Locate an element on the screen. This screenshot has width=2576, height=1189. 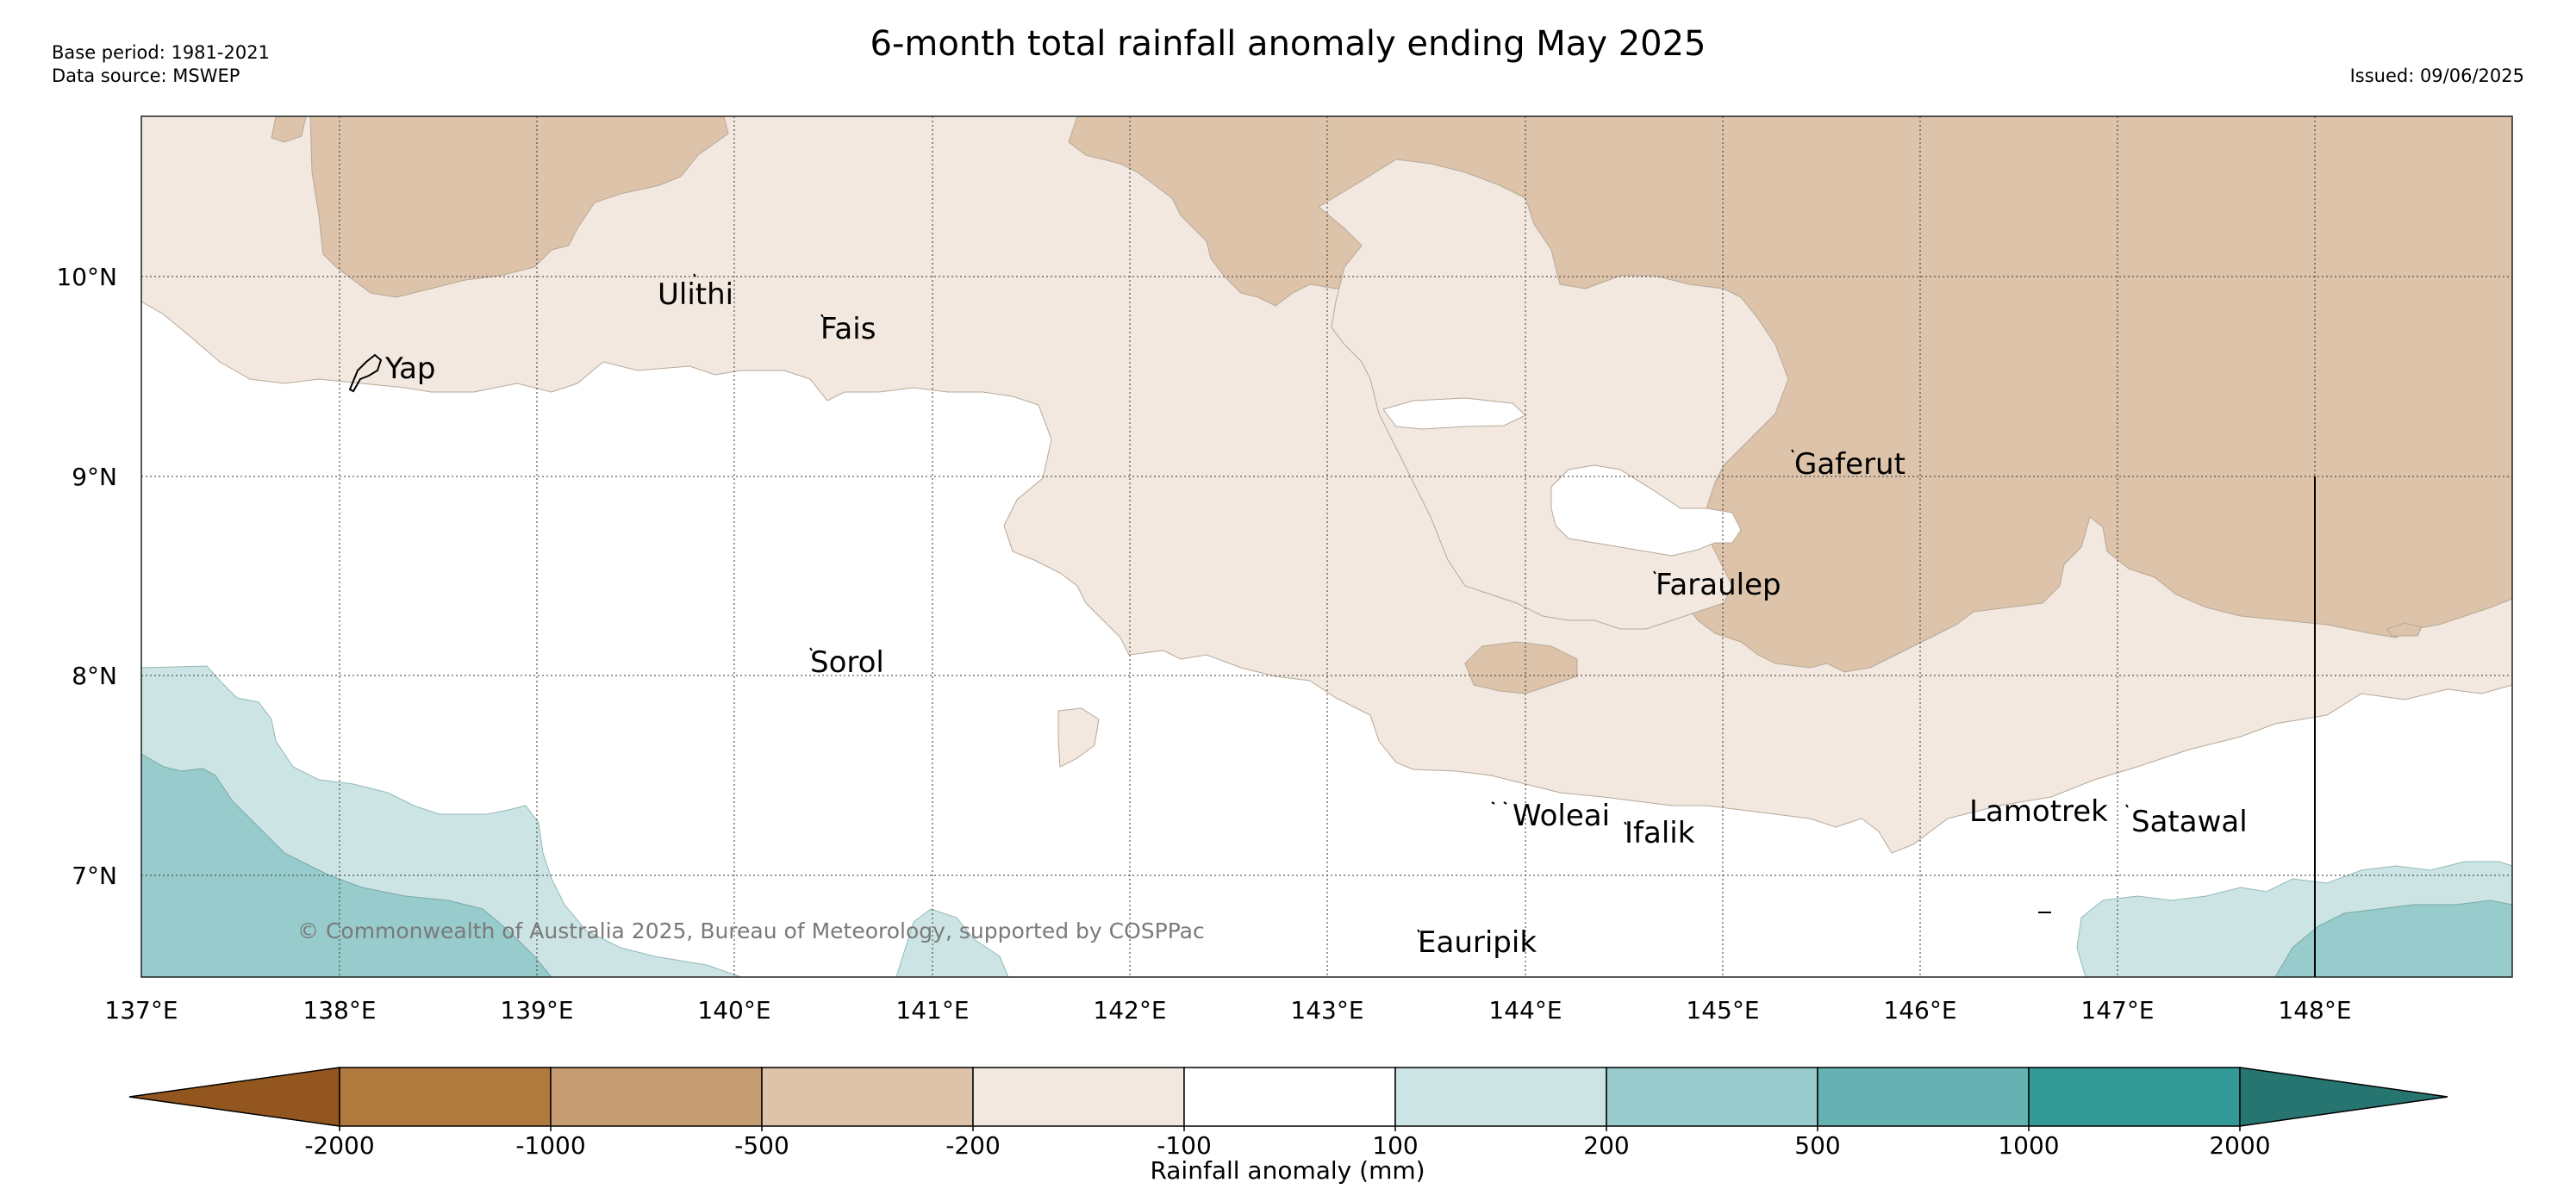
latitude-label: 8°N is located at coordinates (94, 676).